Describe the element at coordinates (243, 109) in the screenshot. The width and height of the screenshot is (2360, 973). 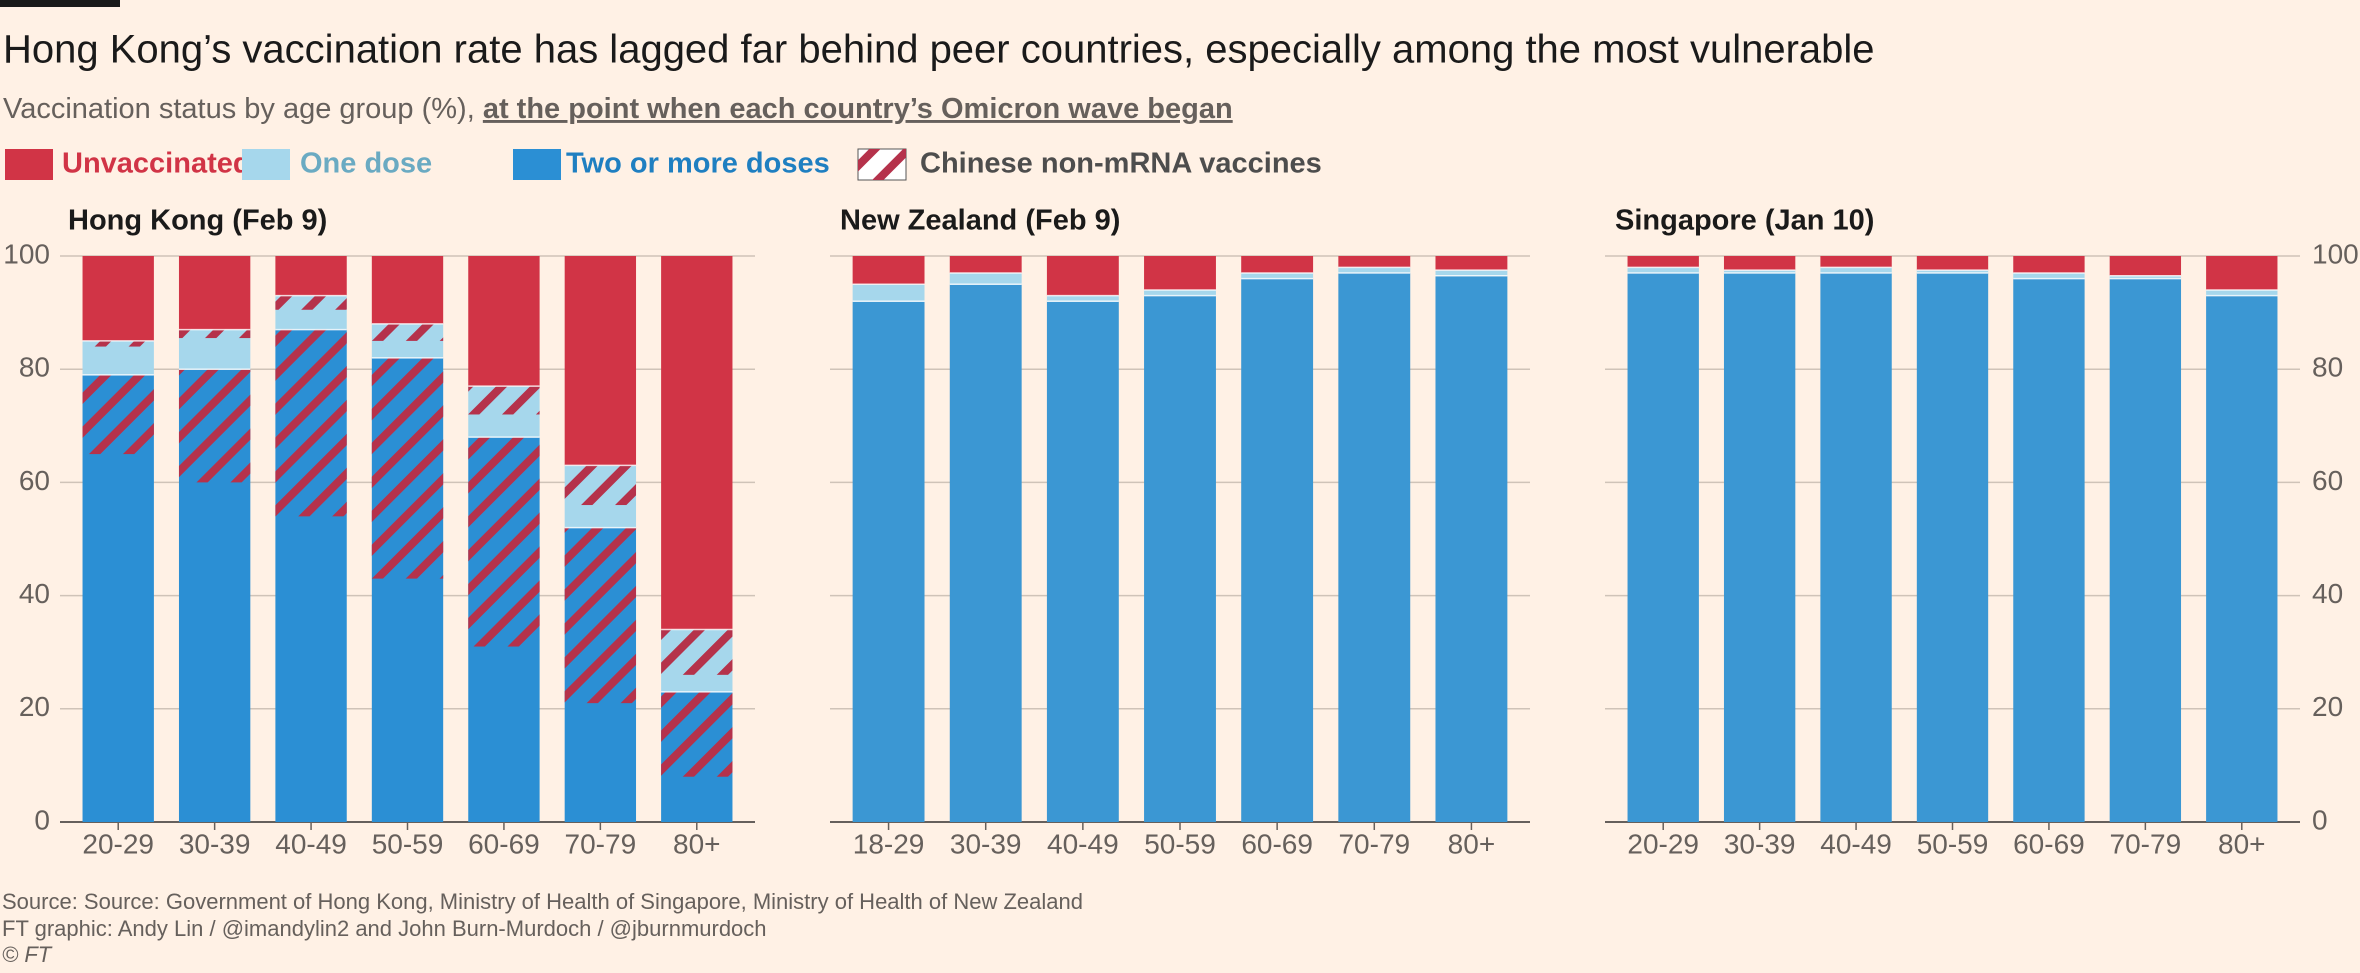
I see `subtitle-text: Vaccination status by age group (%),` at that location.